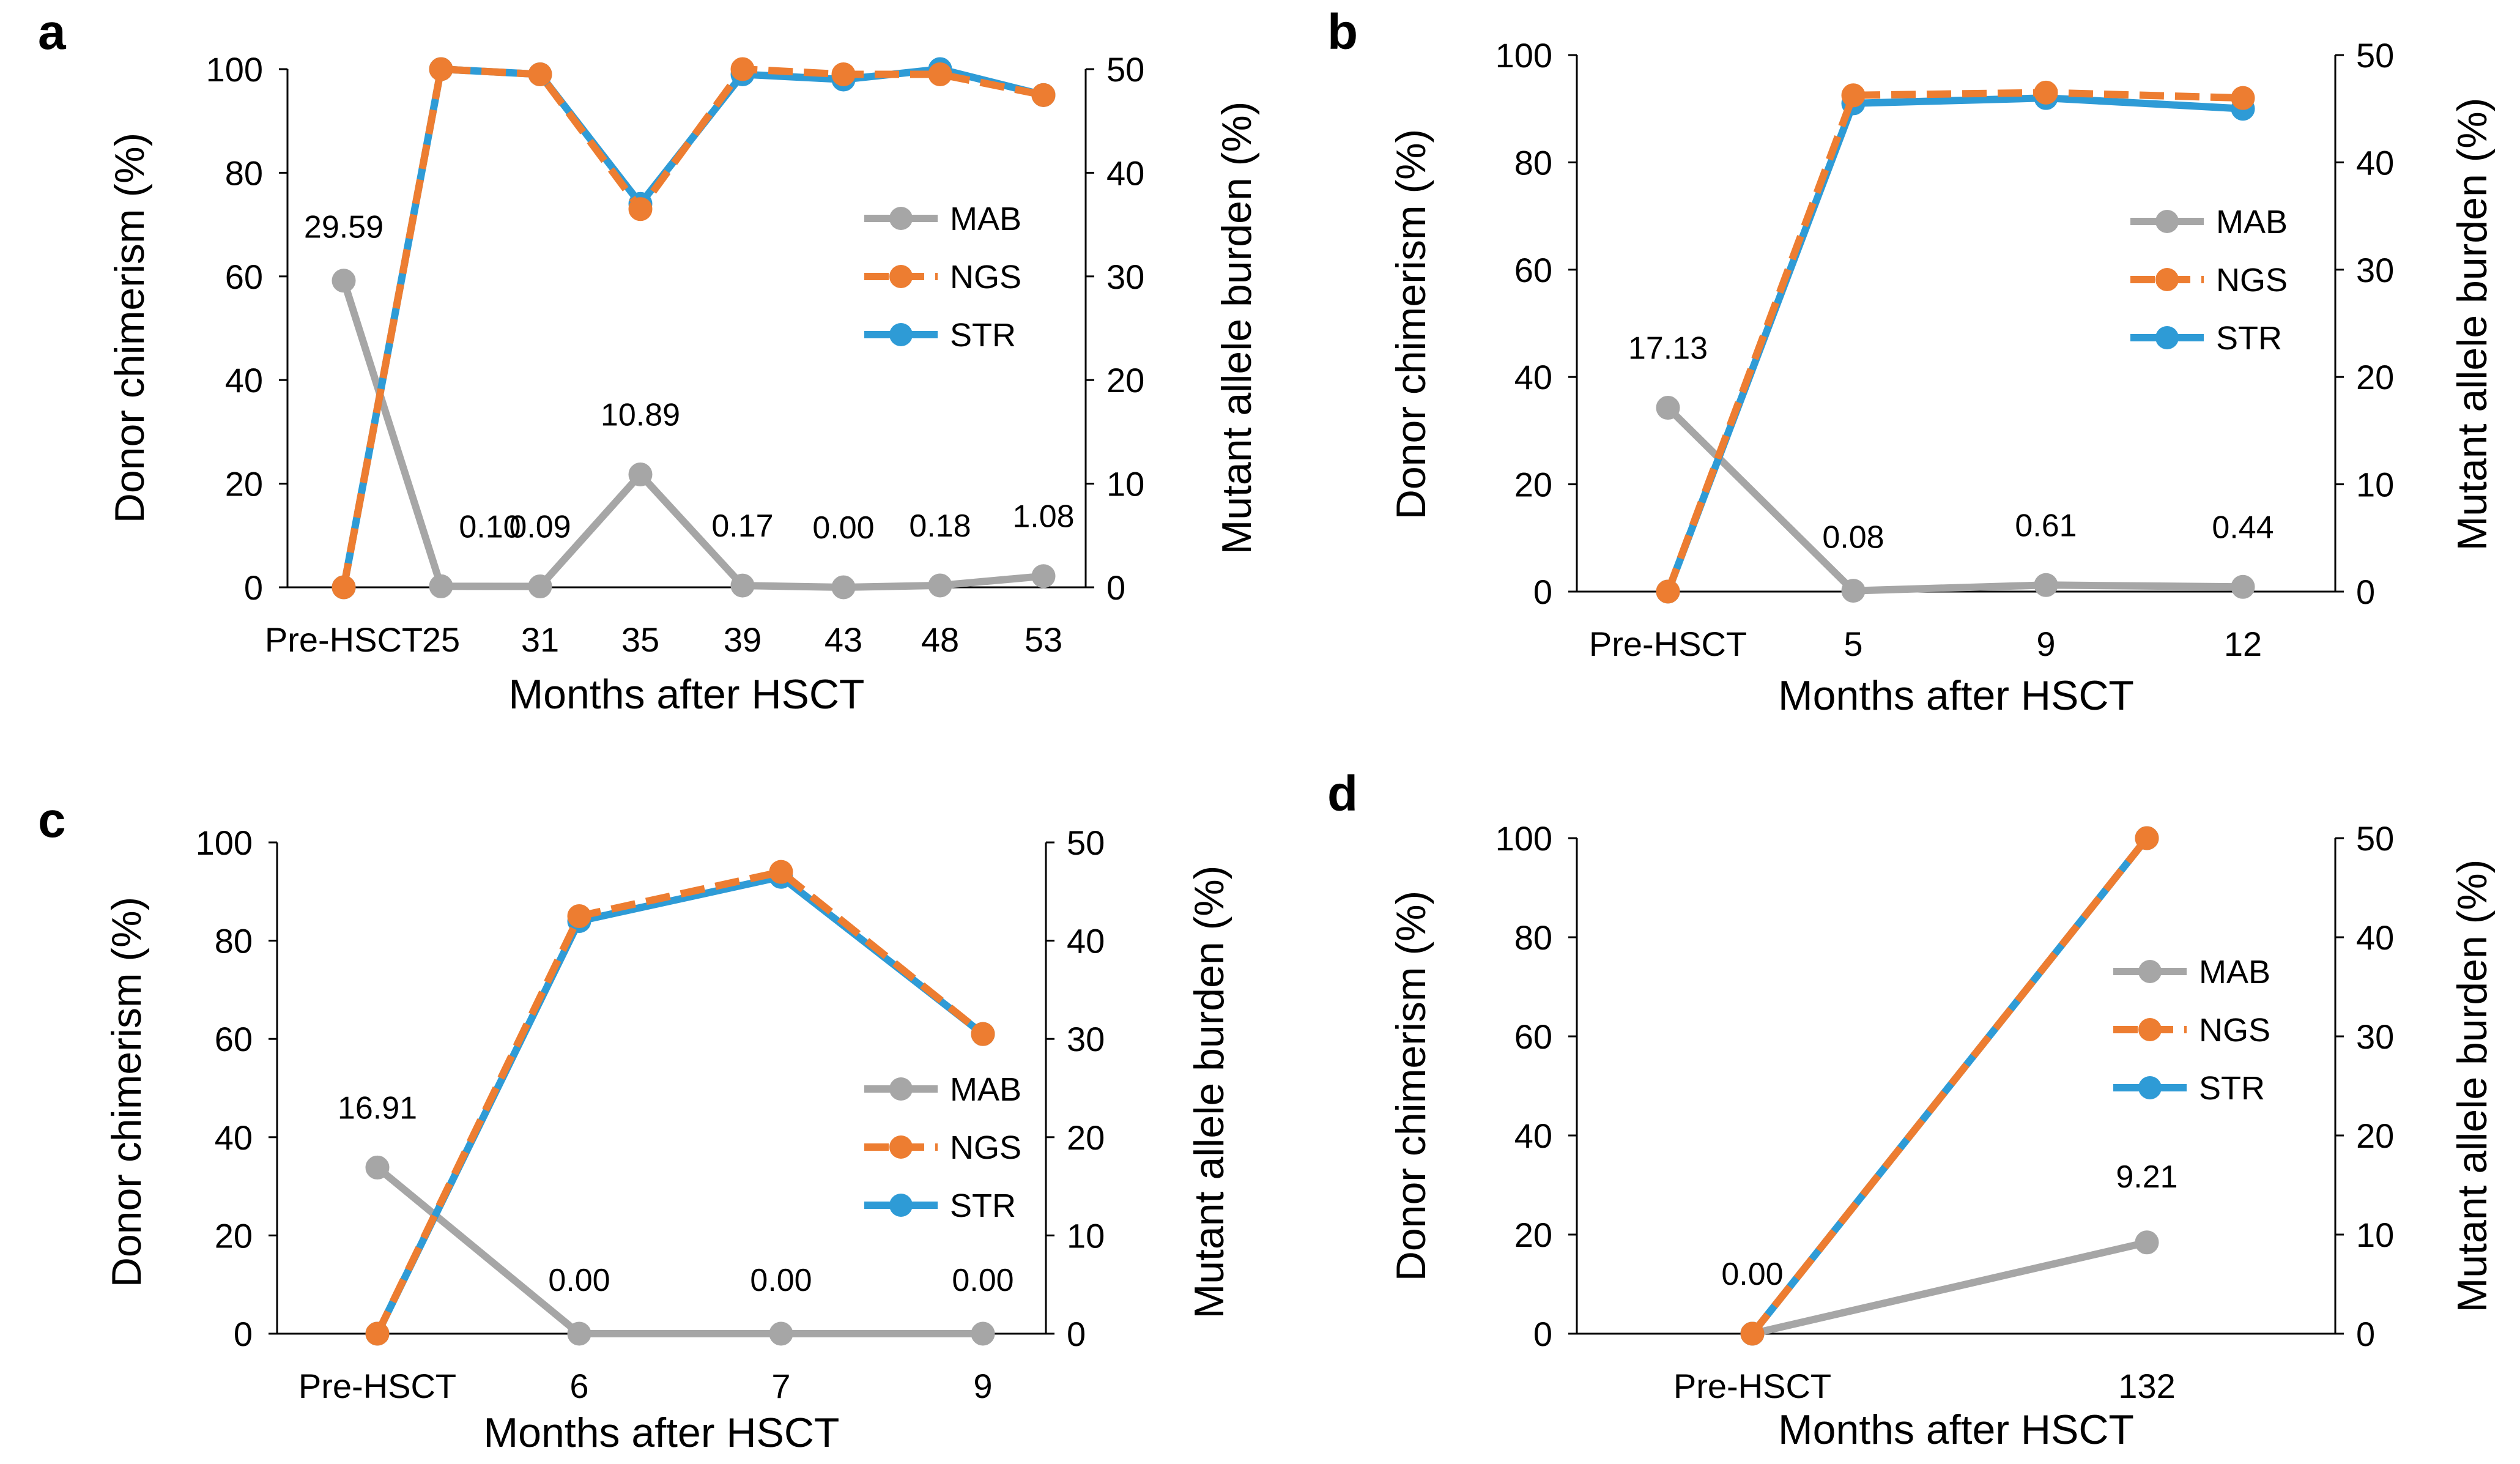 The width and height of the screenshot is (2520, 1464). I want to click on x-tick-label: 39, so click(743, 639).